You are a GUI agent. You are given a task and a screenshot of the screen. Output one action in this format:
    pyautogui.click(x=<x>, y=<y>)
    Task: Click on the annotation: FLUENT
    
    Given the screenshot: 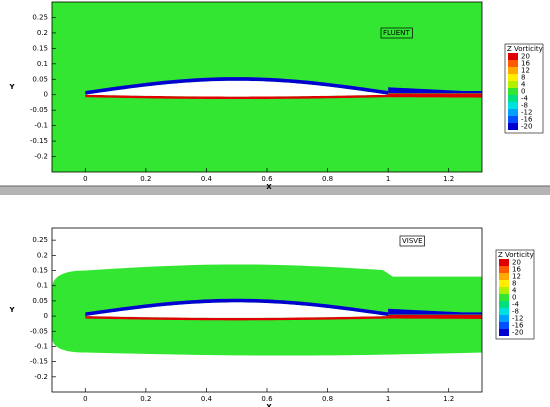 What is the action you would take?
    pyautogui.click(x=396, y=33)
    